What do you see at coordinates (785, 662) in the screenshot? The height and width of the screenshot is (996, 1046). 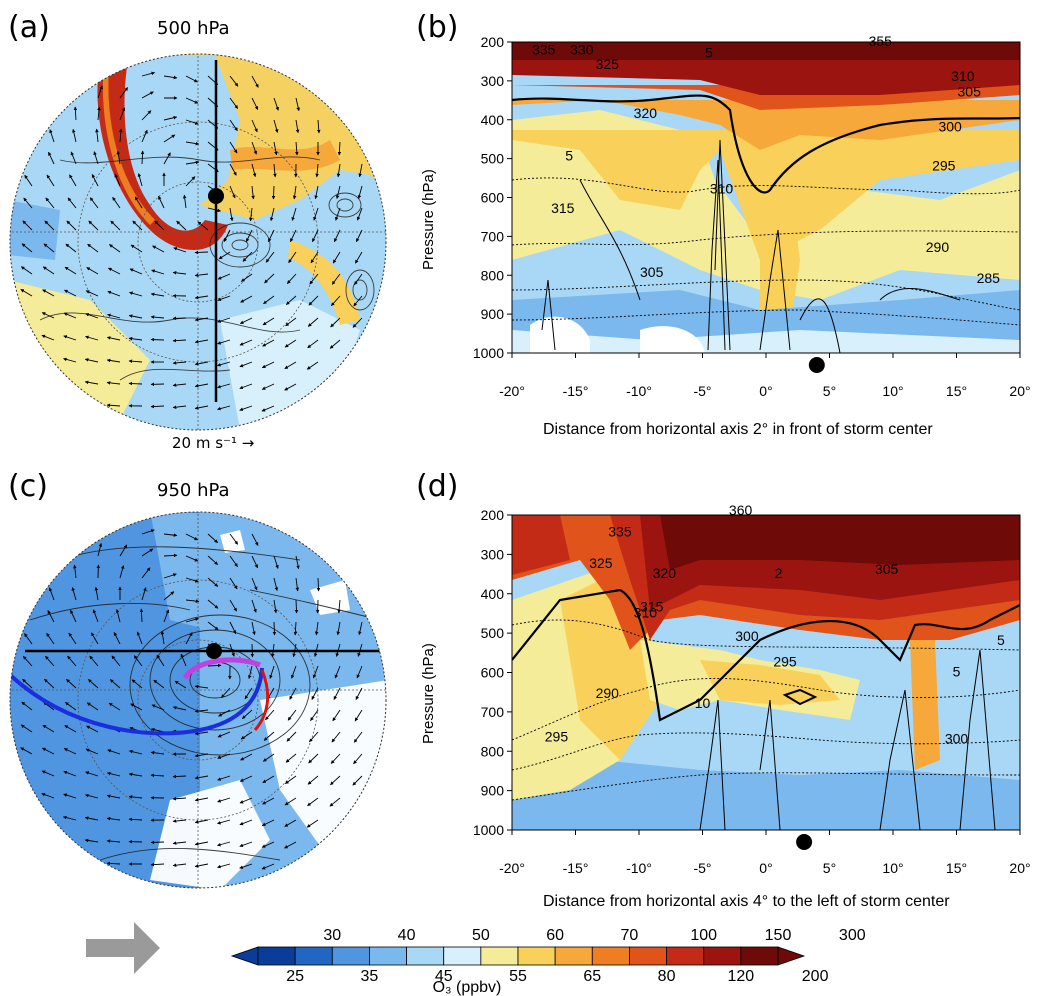 I see `contour-label: 295` at bounding box center [785, 662].